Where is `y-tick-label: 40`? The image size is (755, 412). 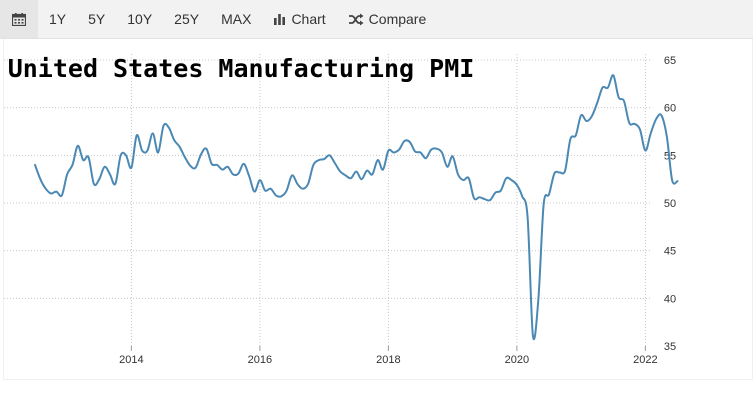 y-tick-label: 40 is located at coordinates (670, 299).